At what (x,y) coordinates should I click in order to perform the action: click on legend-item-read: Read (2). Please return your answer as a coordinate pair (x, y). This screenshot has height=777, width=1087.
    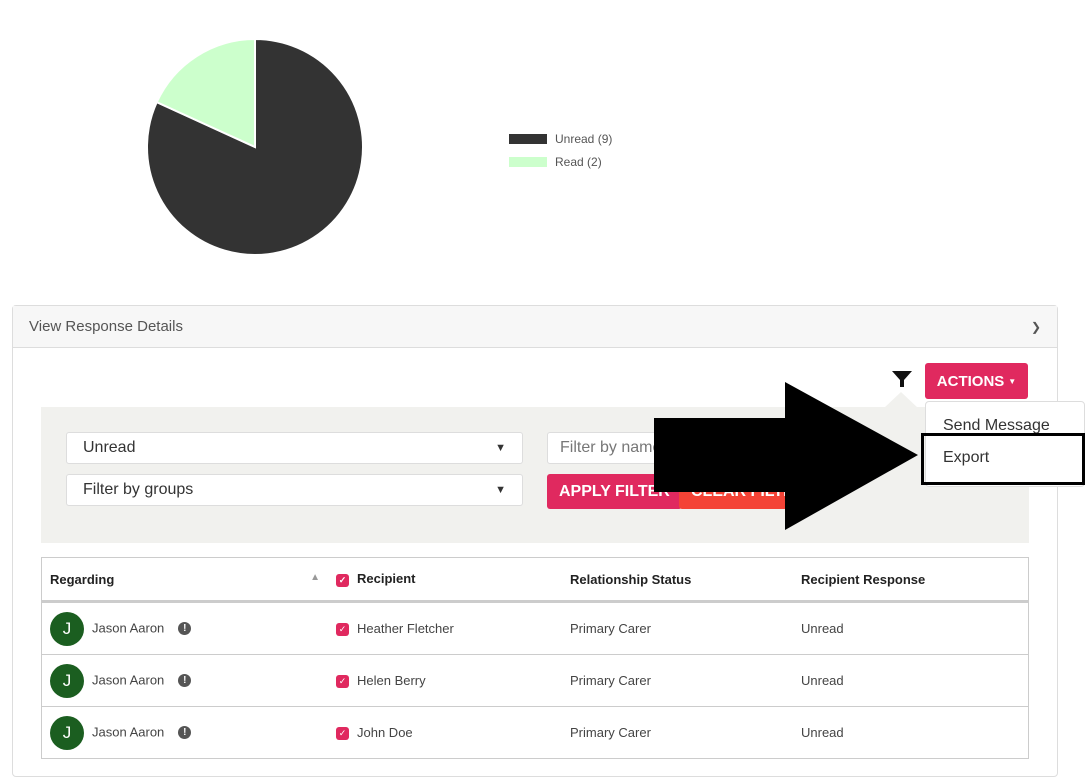
    Looking at the image, I should click on (560, 161).